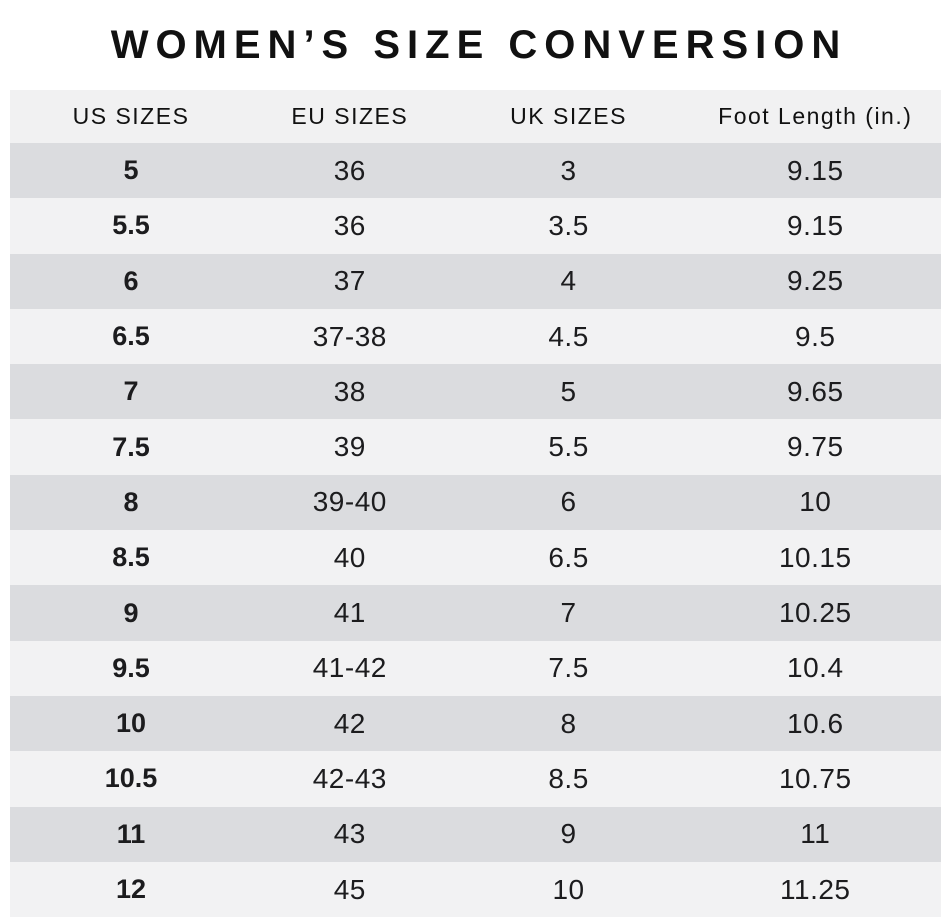  What do you see at coordinates (568, 281) in the screenshot?
I see `cell-uk-size: 4` at bounding box center [568, 281].